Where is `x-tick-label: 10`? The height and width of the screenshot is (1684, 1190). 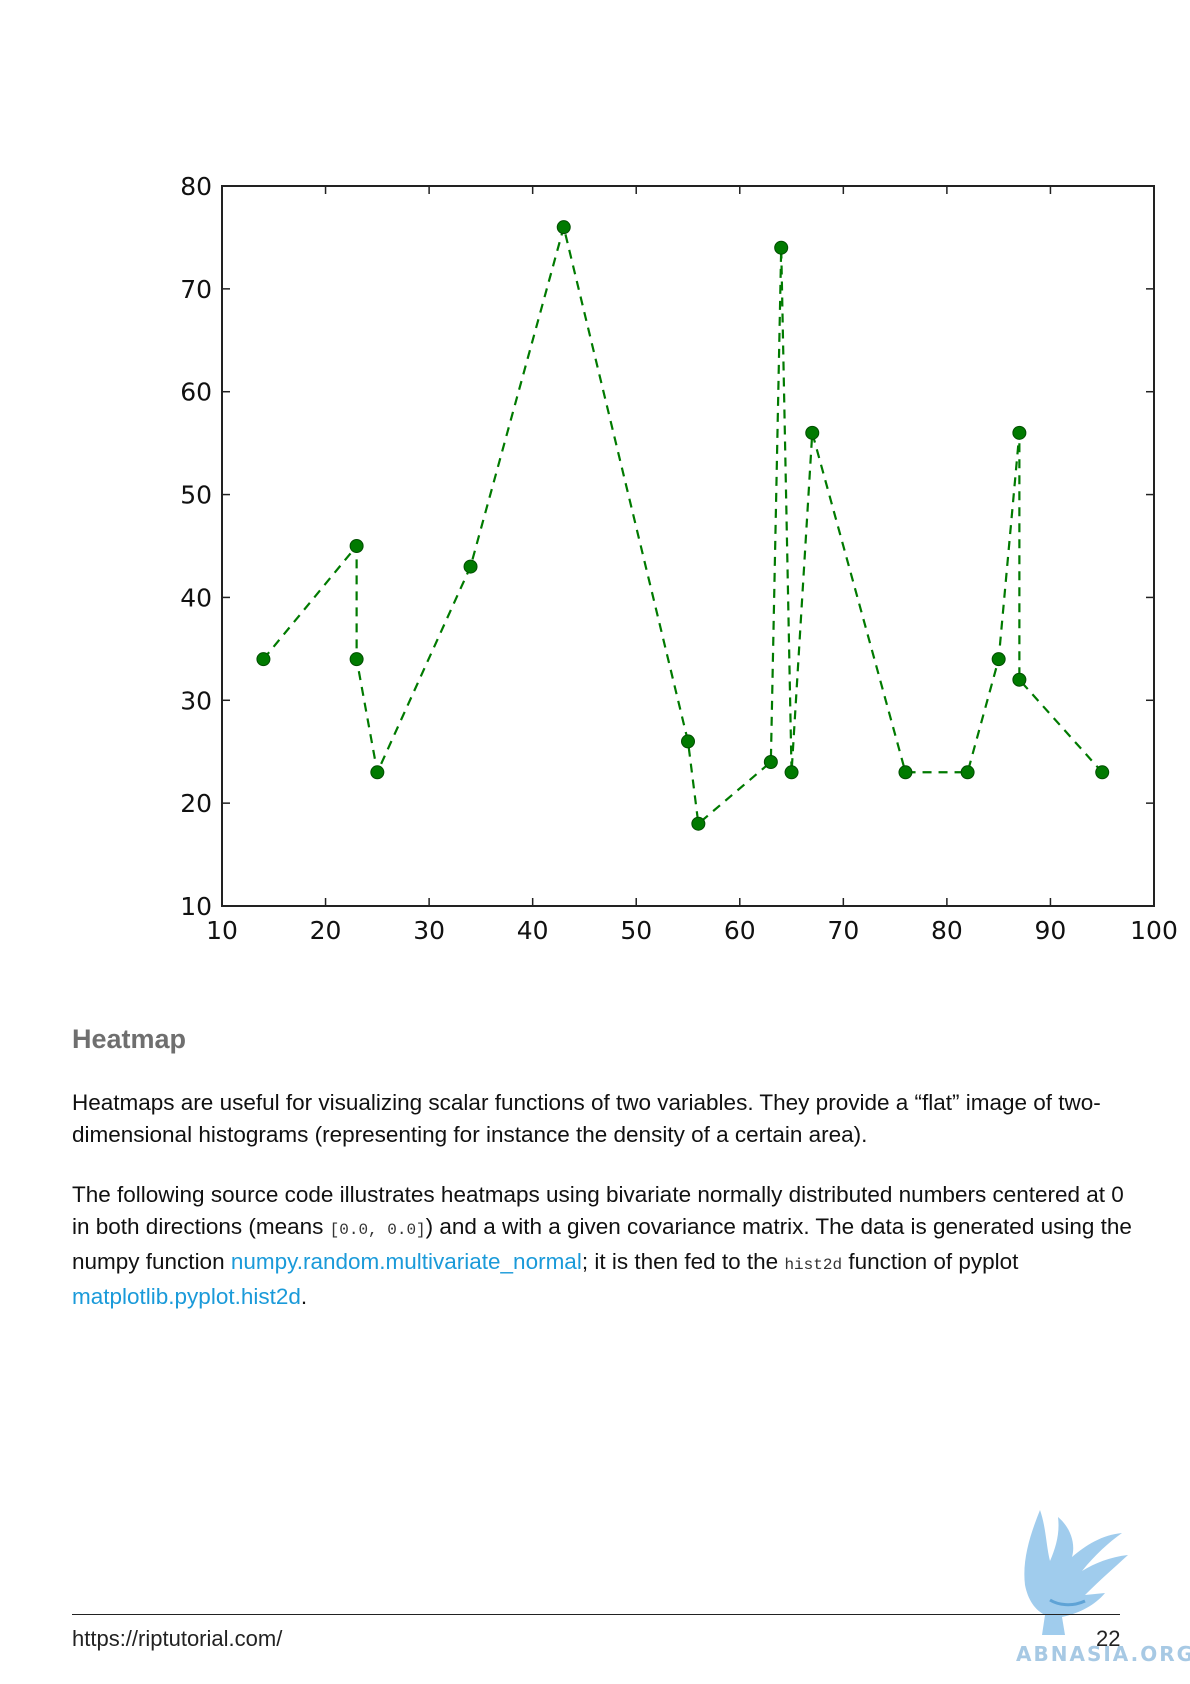 x-tick-label: 10 is located at coordinates (222, 930).